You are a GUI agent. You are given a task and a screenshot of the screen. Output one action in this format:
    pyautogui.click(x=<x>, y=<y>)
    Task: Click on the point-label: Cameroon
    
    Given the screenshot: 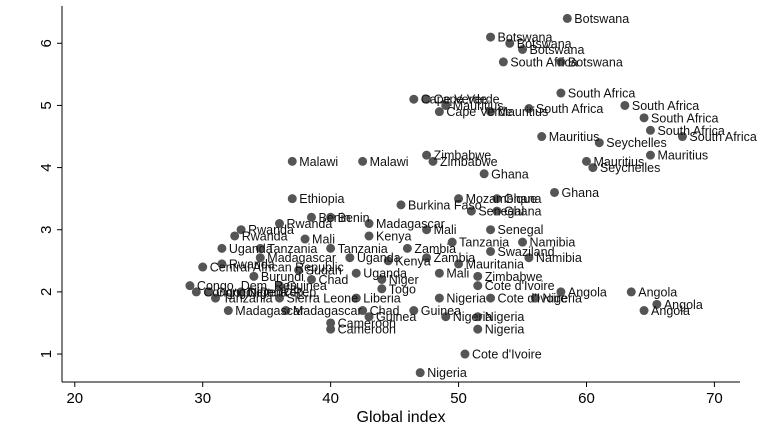 What is the action you would take?
    pyautogui.click(x=367, y=323)
    